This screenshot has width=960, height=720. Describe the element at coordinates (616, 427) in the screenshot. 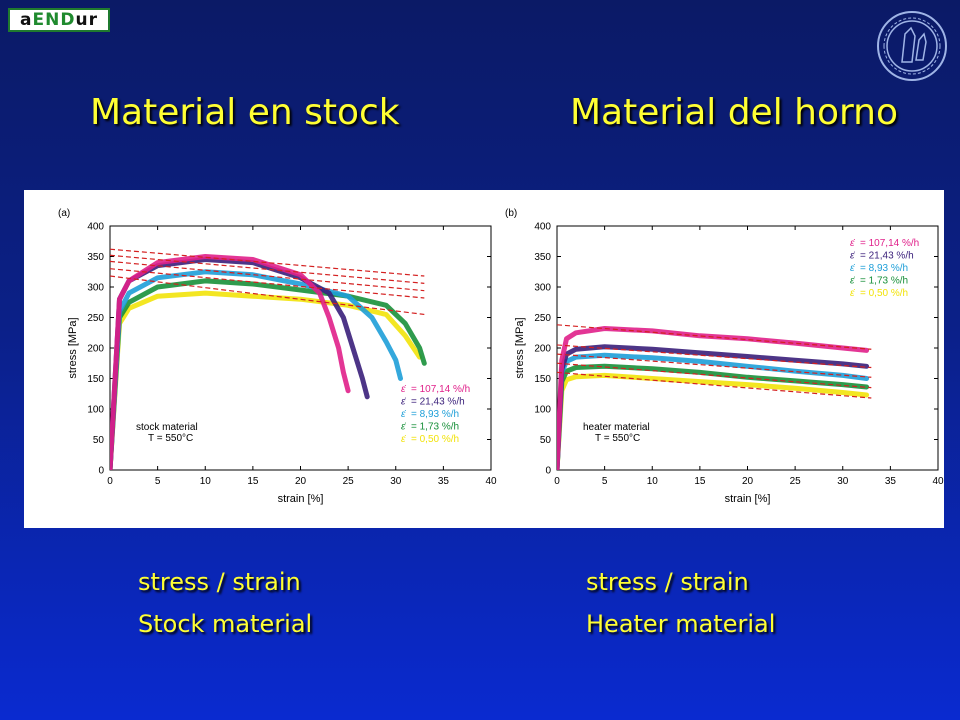

I see `annotation-text: heater material` at that location.